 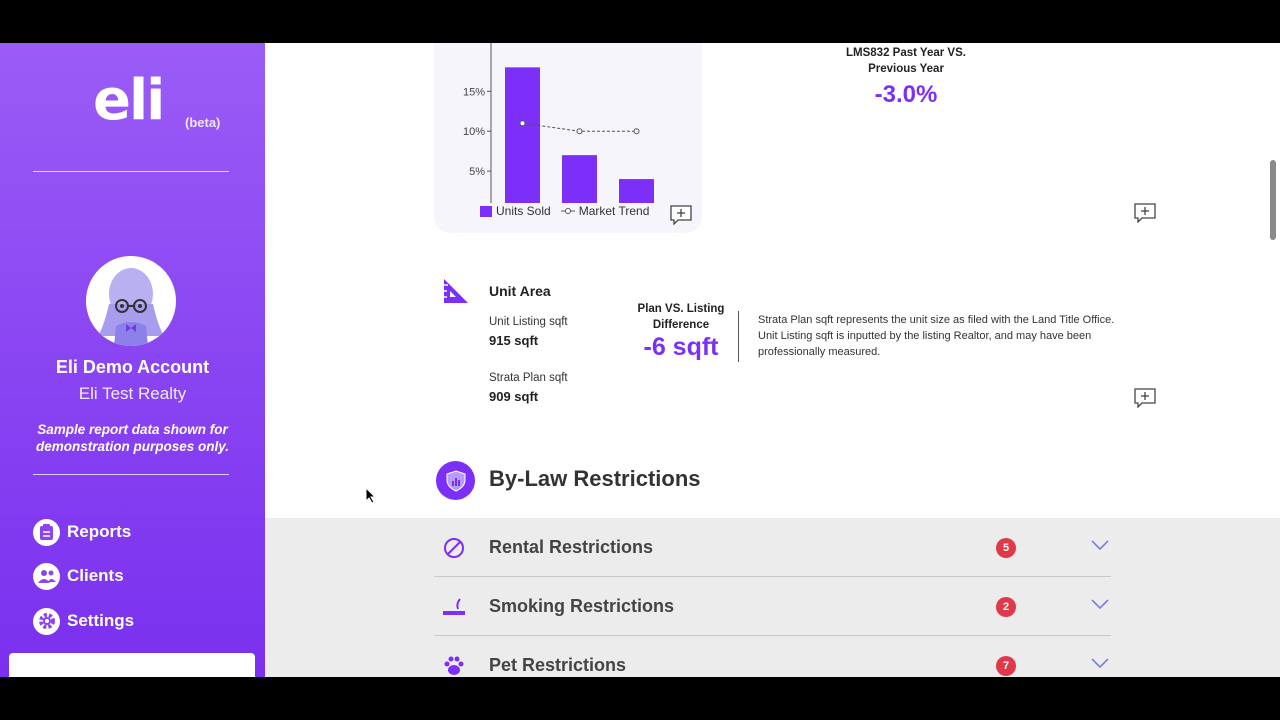 What do you see at coordinates (477, 172) in the screenshot?
I see `y-tick-label: 5%` at bounding box center [477, 172].